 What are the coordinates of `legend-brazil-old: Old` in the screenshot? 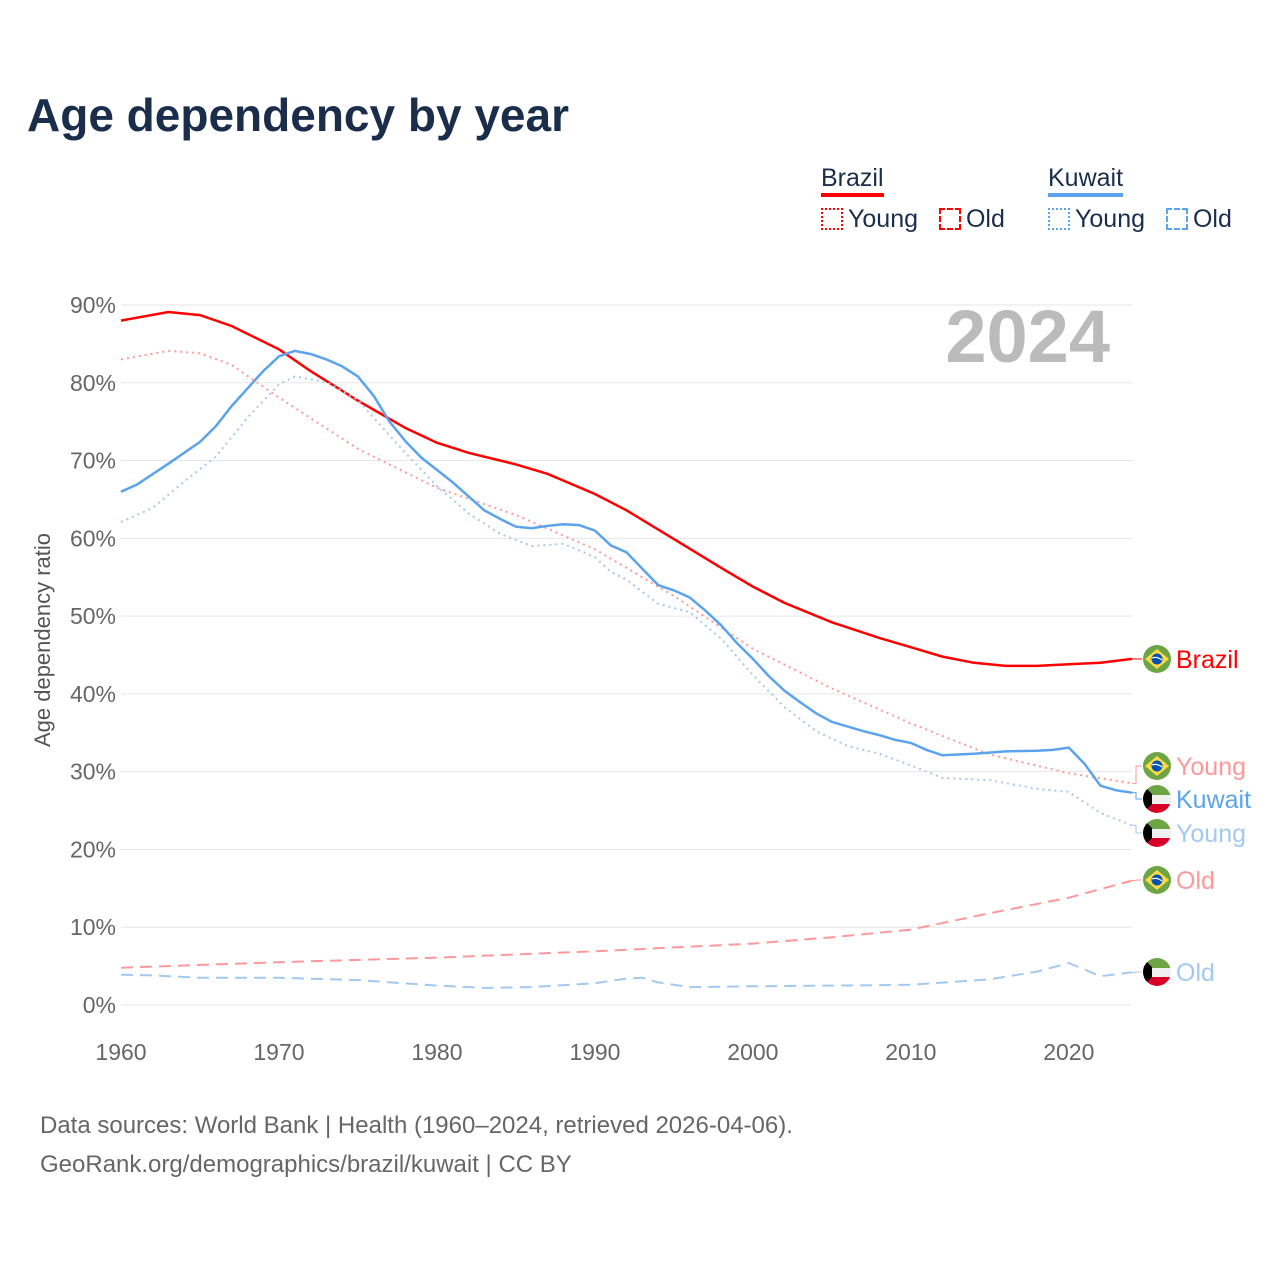 It's located at (971, 219).